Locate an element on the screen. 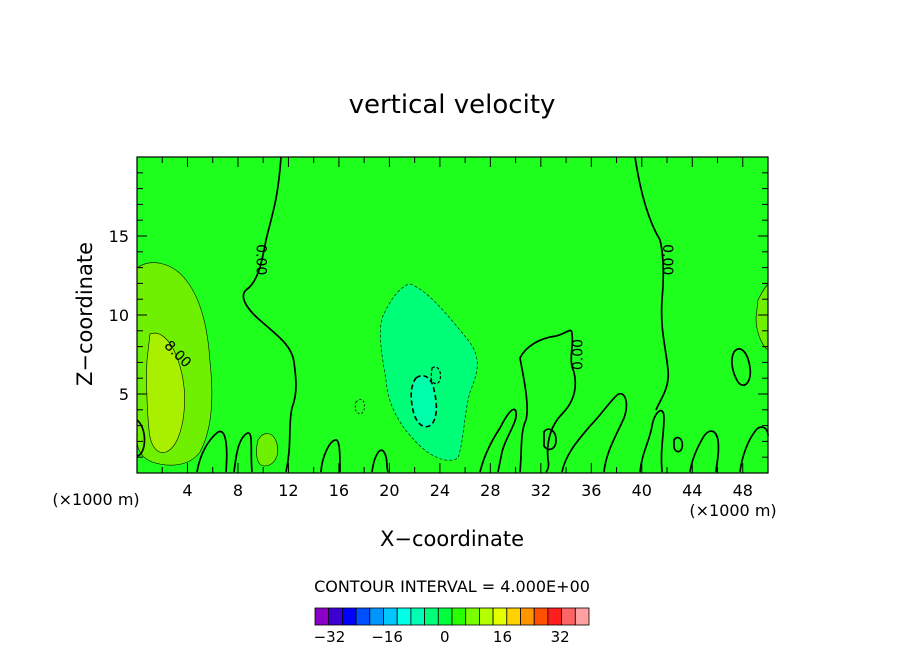  chart-title: vertical velocity is located at coordinates (452, 105).